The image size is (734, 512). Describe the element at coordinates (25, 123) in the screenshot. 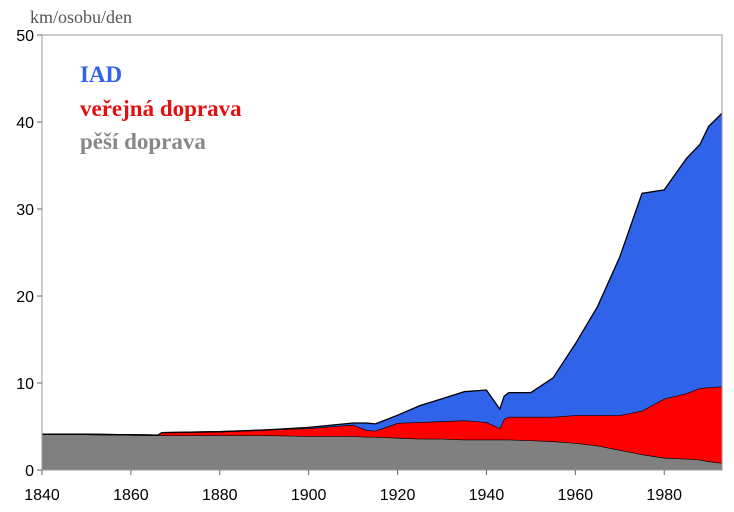

I see `y-tick-label: 40` at that location.